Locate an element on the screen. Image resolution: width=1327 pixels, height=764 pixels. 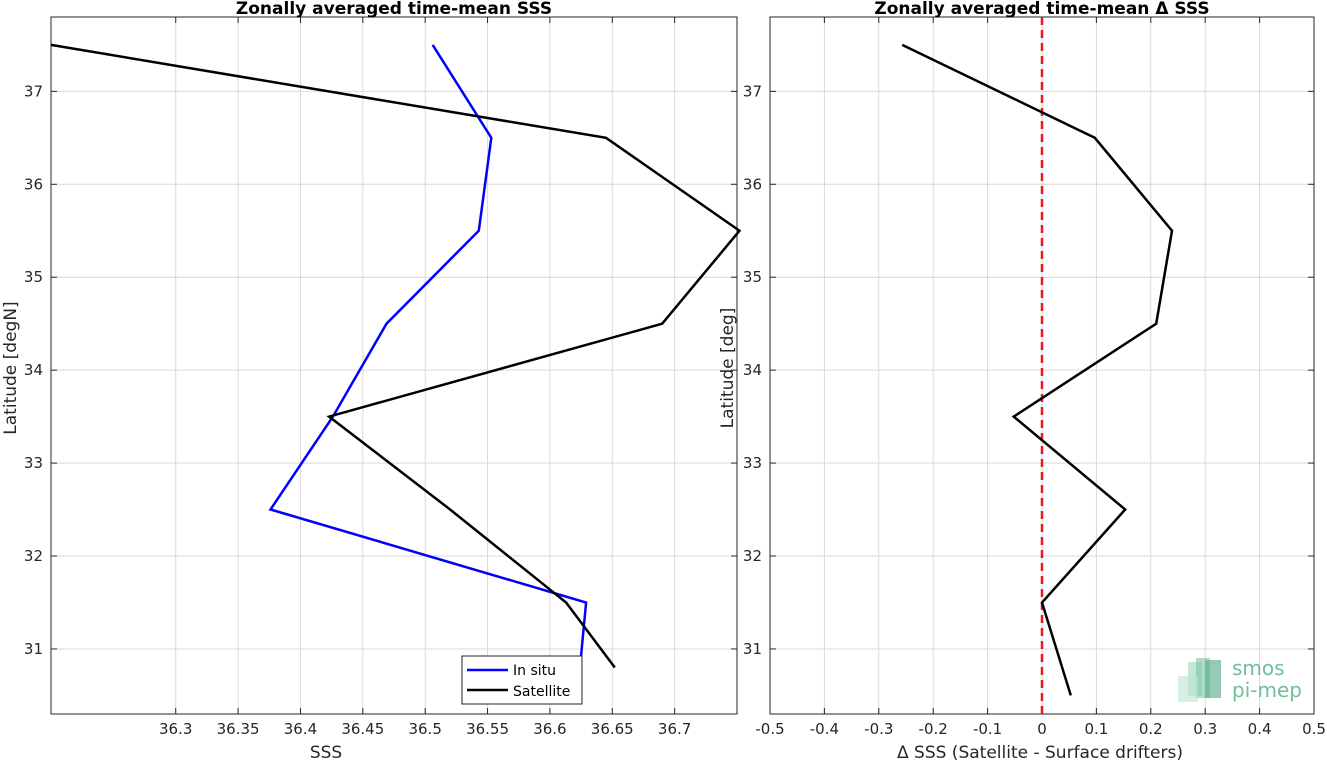
legend-box is located at coordinates (522, 680).